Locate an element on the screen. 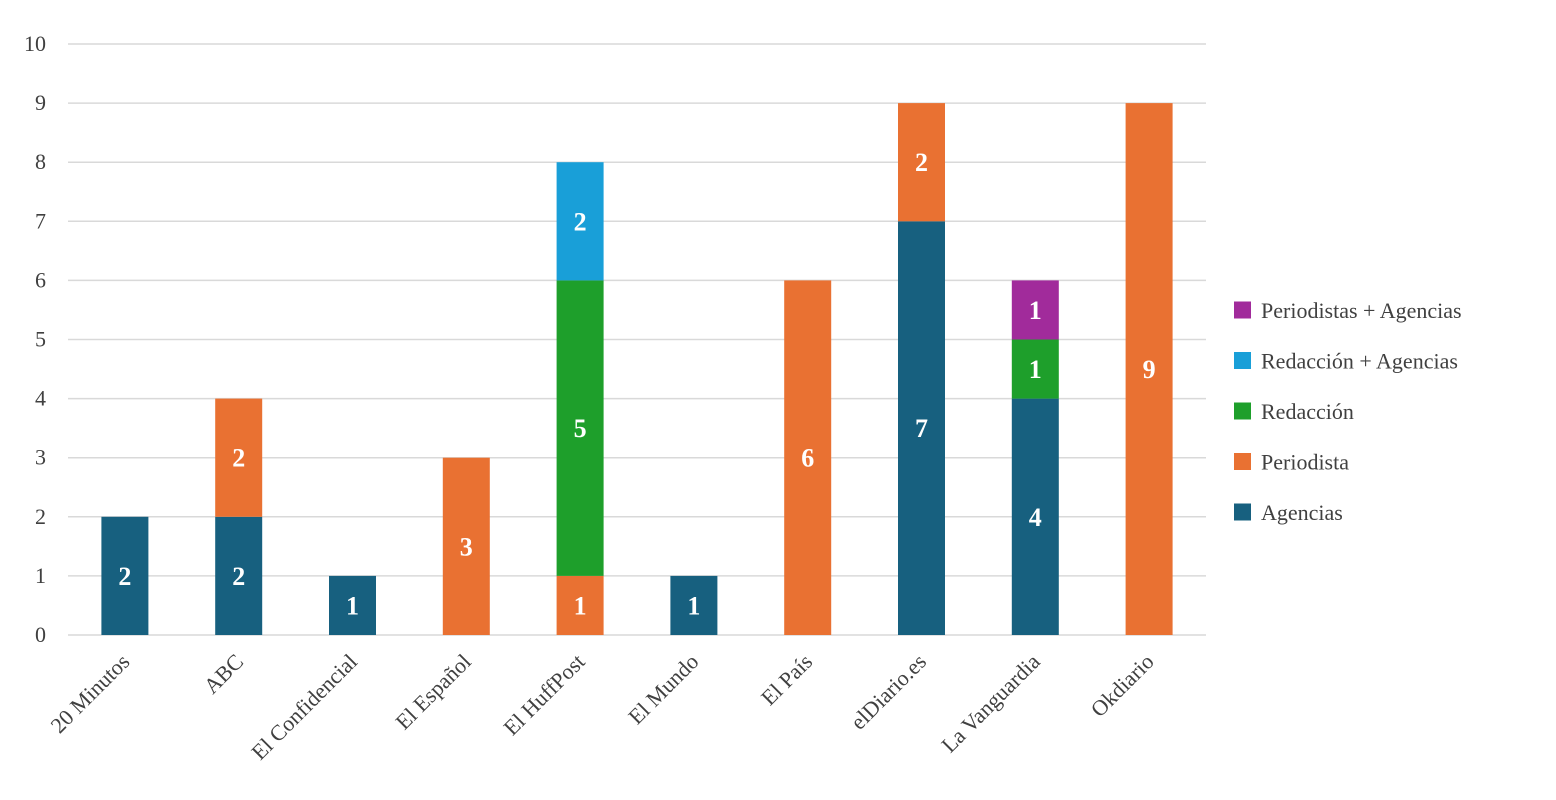 The image size is (1556, 800). x-tick-label: ABC is located at coordinates (224, 674).